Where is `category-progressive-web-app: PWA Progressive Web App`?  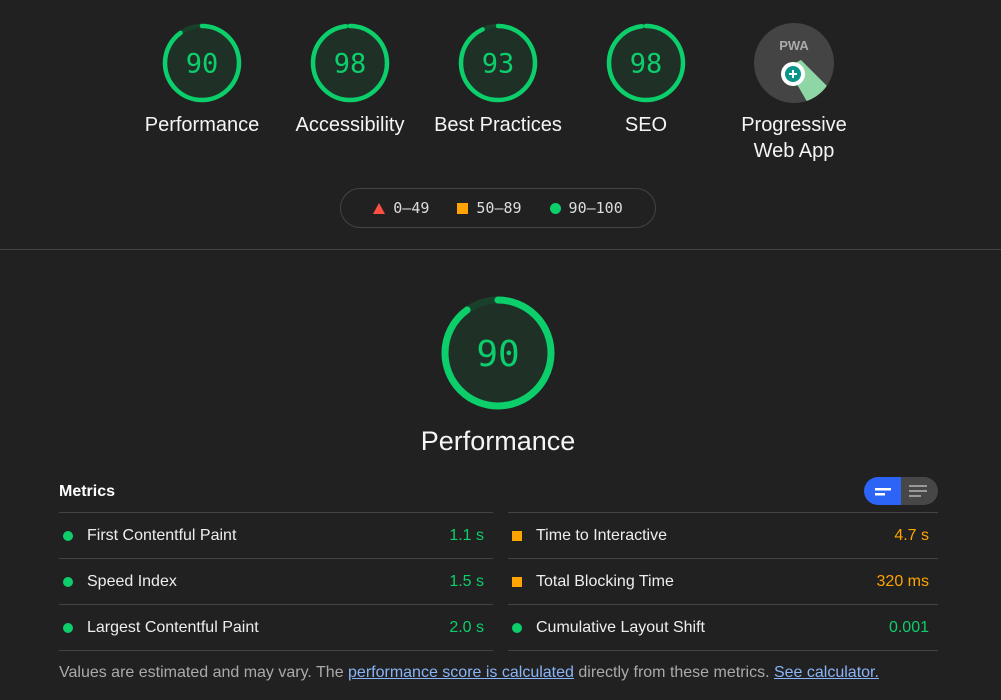 category-progressive-web-app: PWA Progressive Web App is located at coordinates (794, 93).